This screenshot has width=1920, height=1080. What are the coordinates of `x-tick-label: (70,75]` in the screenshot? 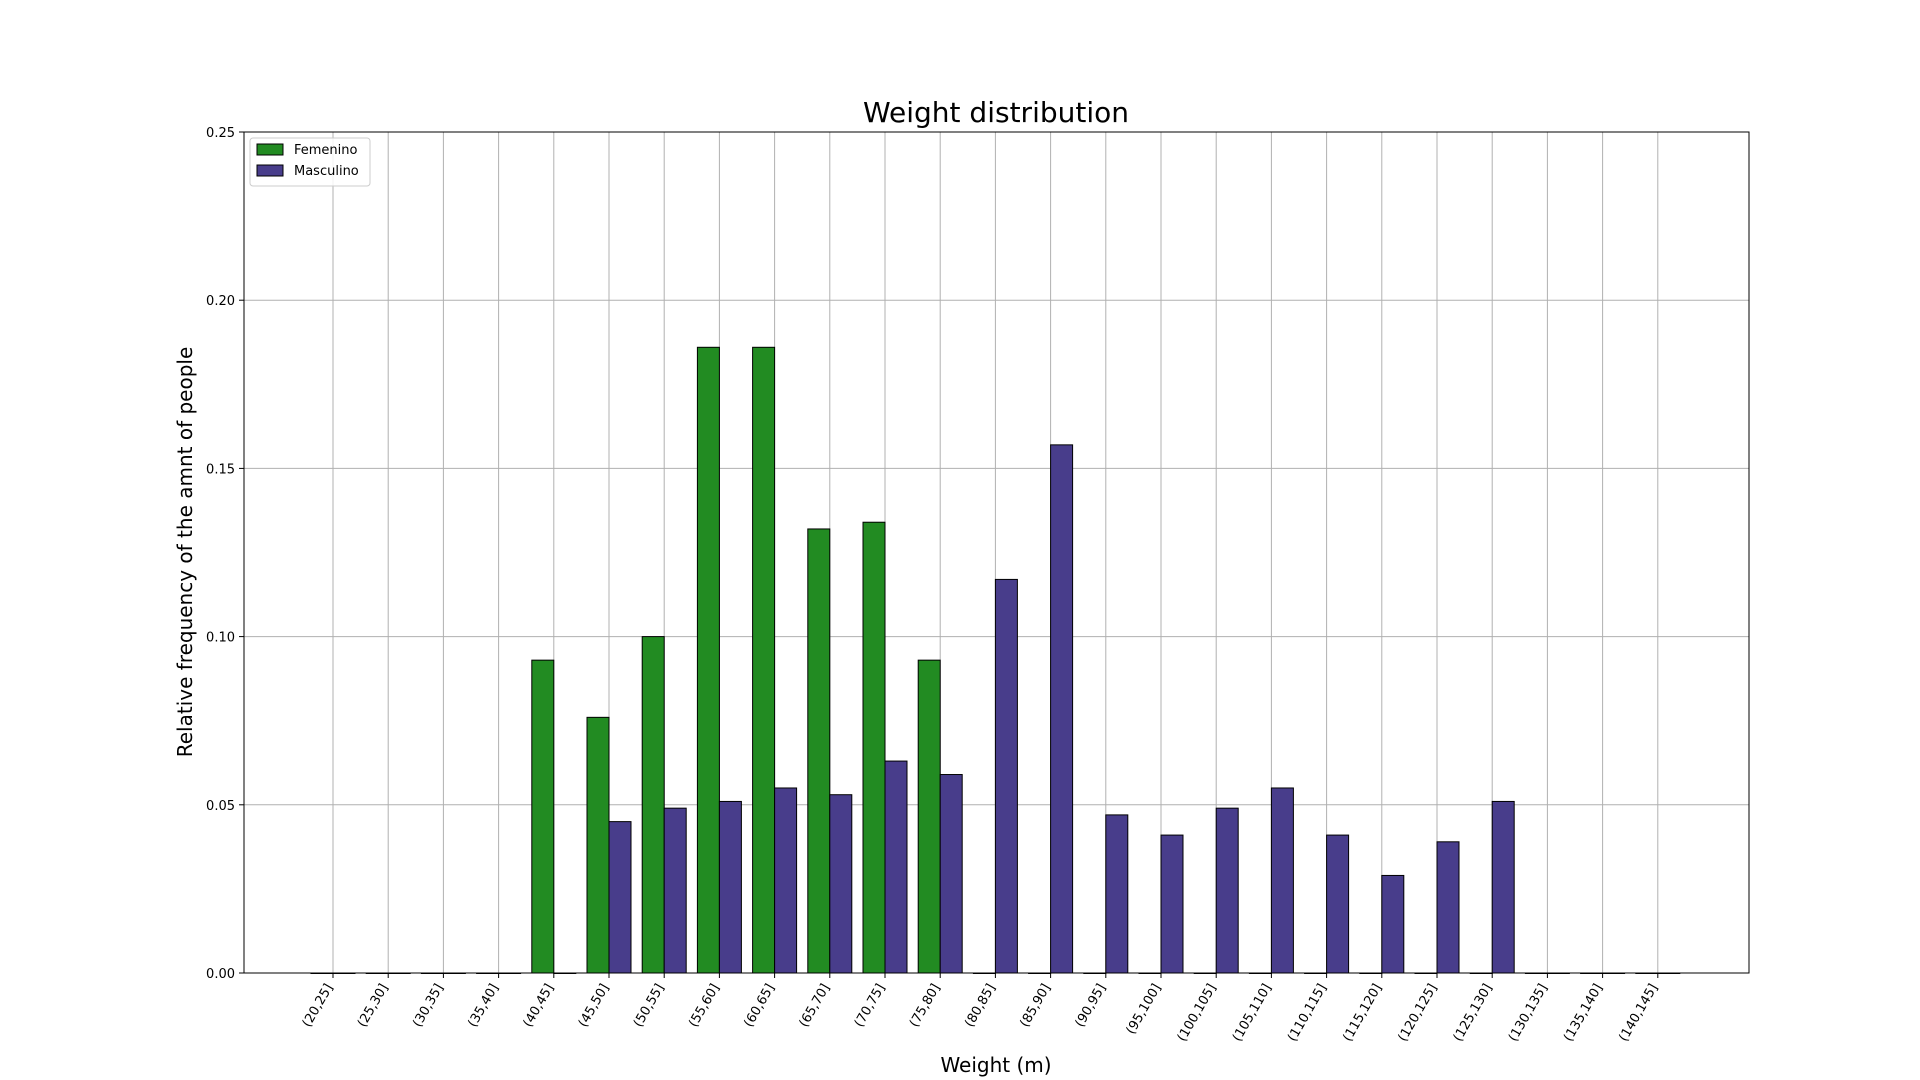 It's located at (870, 1006).